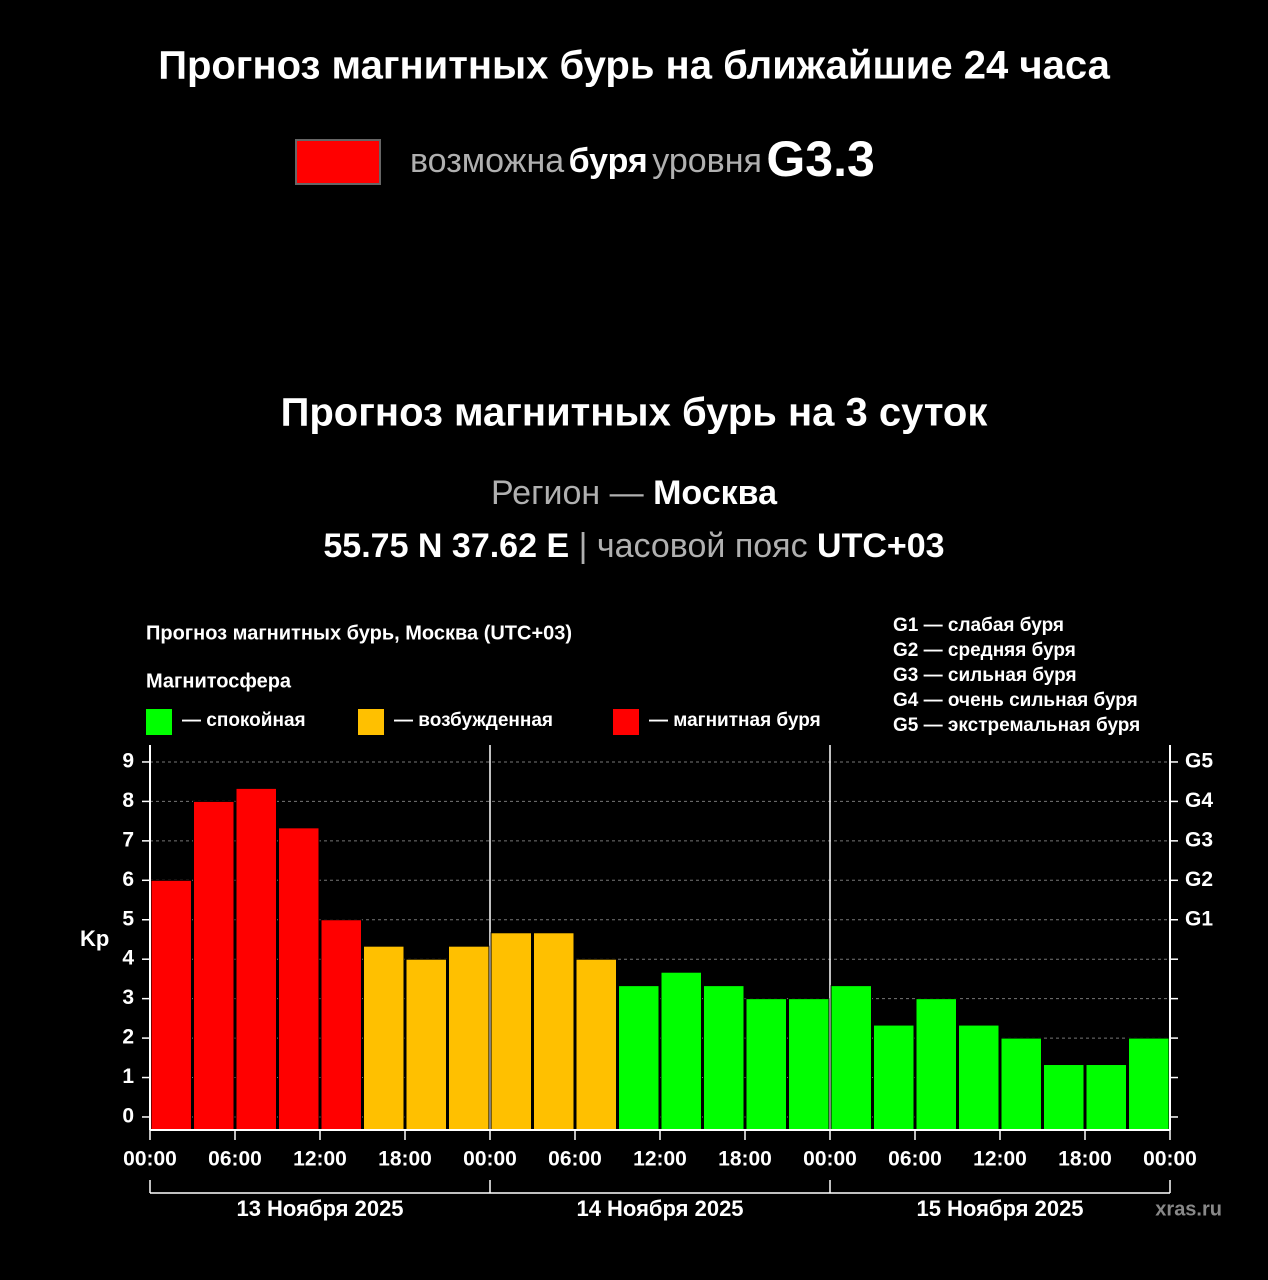 The width and height of the screenshot is (1268, 1280). What do you see at coordinates (446, 546) in the screenshot?
I see `coords: 55.75 N 37.62 E` at bounding box center [446, 546].